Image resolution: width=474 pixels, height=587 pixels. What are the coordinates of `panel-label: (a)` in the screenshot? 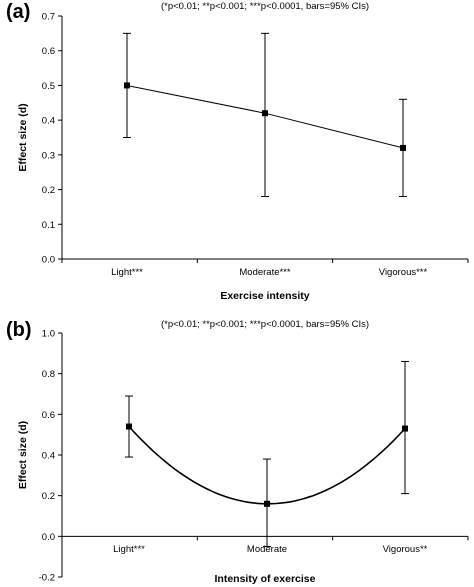 It's located at (18, 12).